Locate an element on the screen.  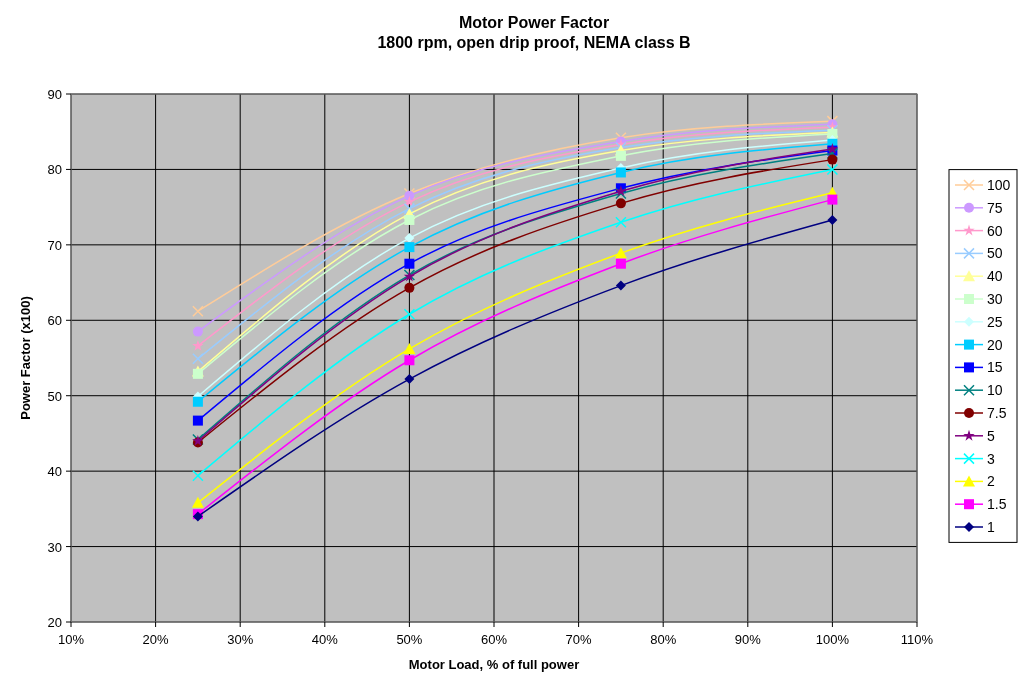
legend-label: 10 is located at coordinates (995, 390).